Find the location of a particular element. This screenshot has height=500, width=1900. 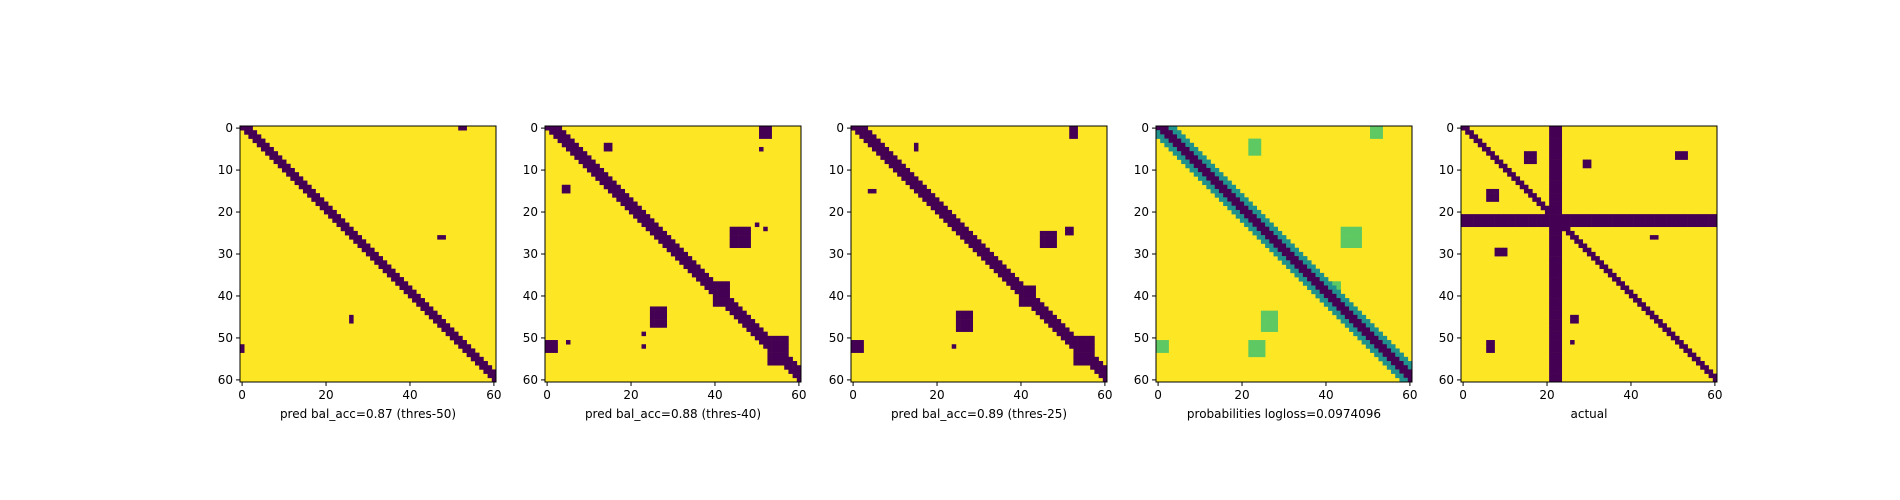

y-tick-label: 60 is located at coordinates (1446, 380).